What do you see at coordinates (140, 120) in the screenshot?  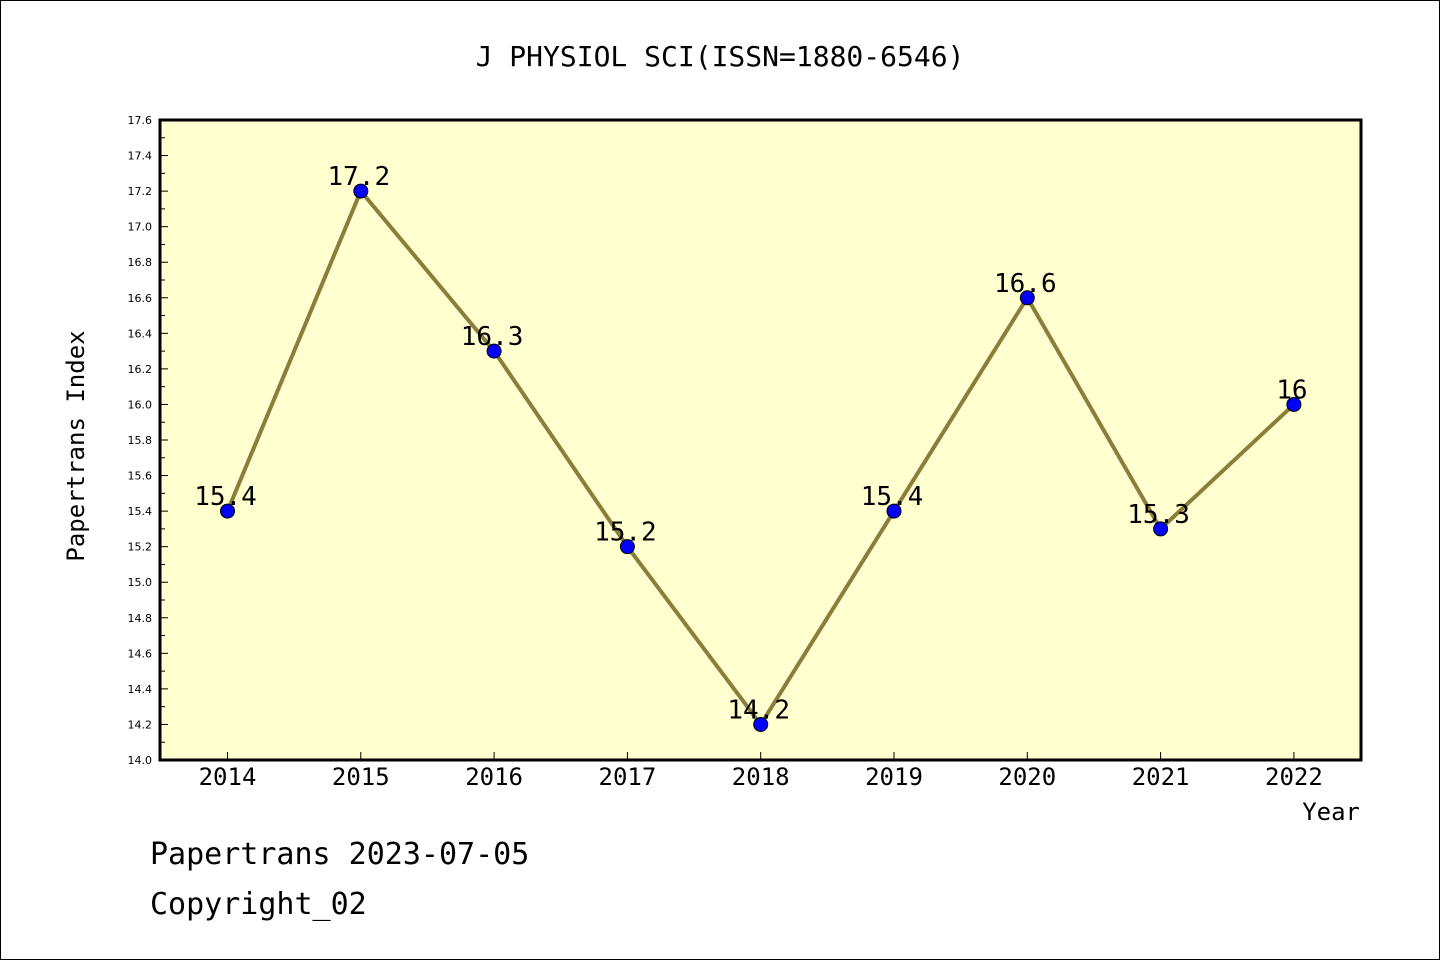 I see `y-tick-label: 17.6` at bounding box center [140, 120].